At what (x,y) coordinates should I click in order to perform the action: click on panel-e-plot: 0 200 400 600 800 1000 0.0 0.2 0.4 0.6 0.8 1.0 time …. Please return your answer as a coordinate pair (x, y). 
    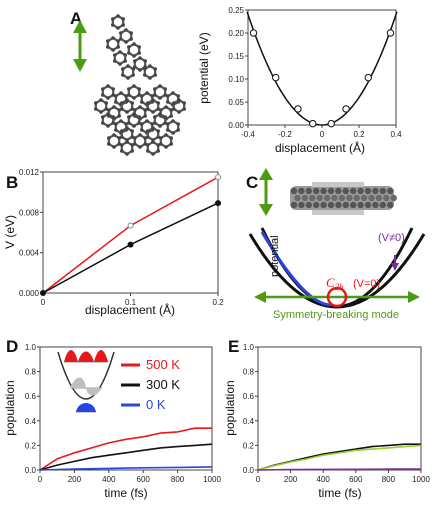
    Looking at the image, I should click on (326, 421).